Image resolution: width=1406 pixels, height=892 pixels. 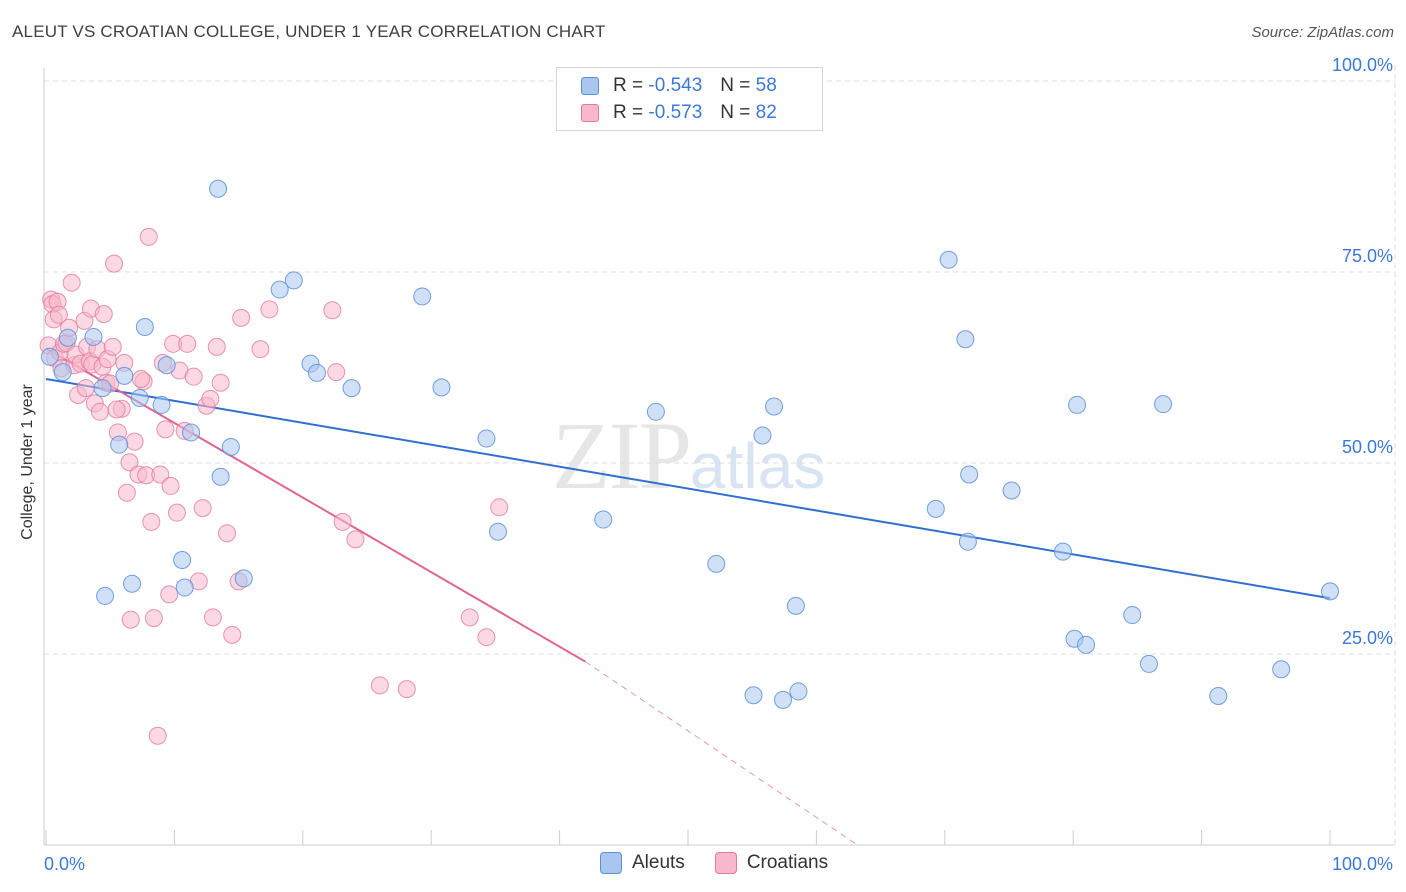 I want to click on x-tick-label: 100.0%, so click(x=1362, y=864).